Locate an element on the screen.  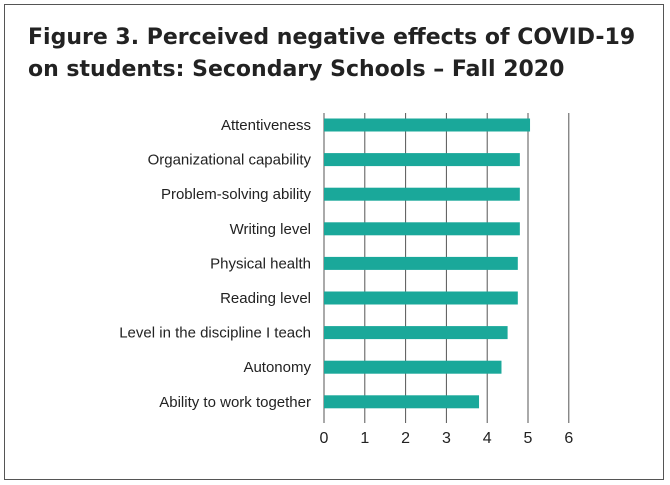
category-label-1: Organizational capability is located at coordinates (230, 160).